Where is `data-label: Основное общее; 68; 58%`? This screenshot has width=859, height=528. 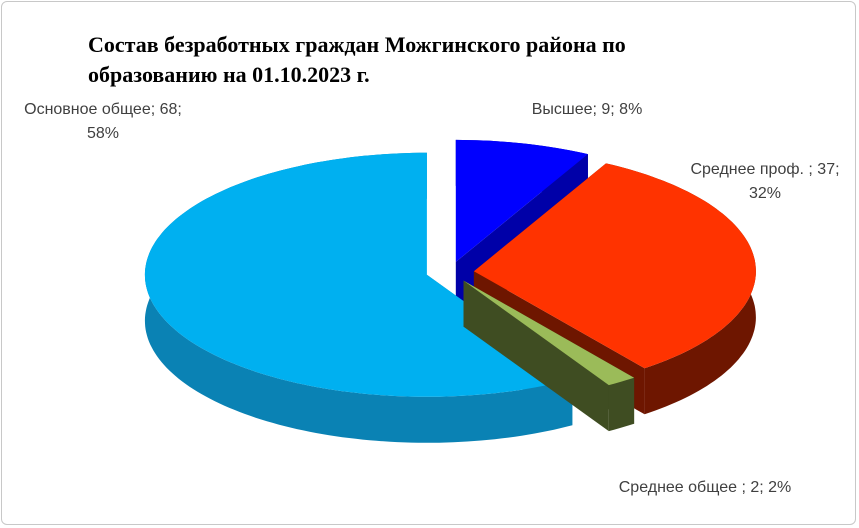
data-label: Основное общее; 68; 58% is located at coordinates (103, 121).